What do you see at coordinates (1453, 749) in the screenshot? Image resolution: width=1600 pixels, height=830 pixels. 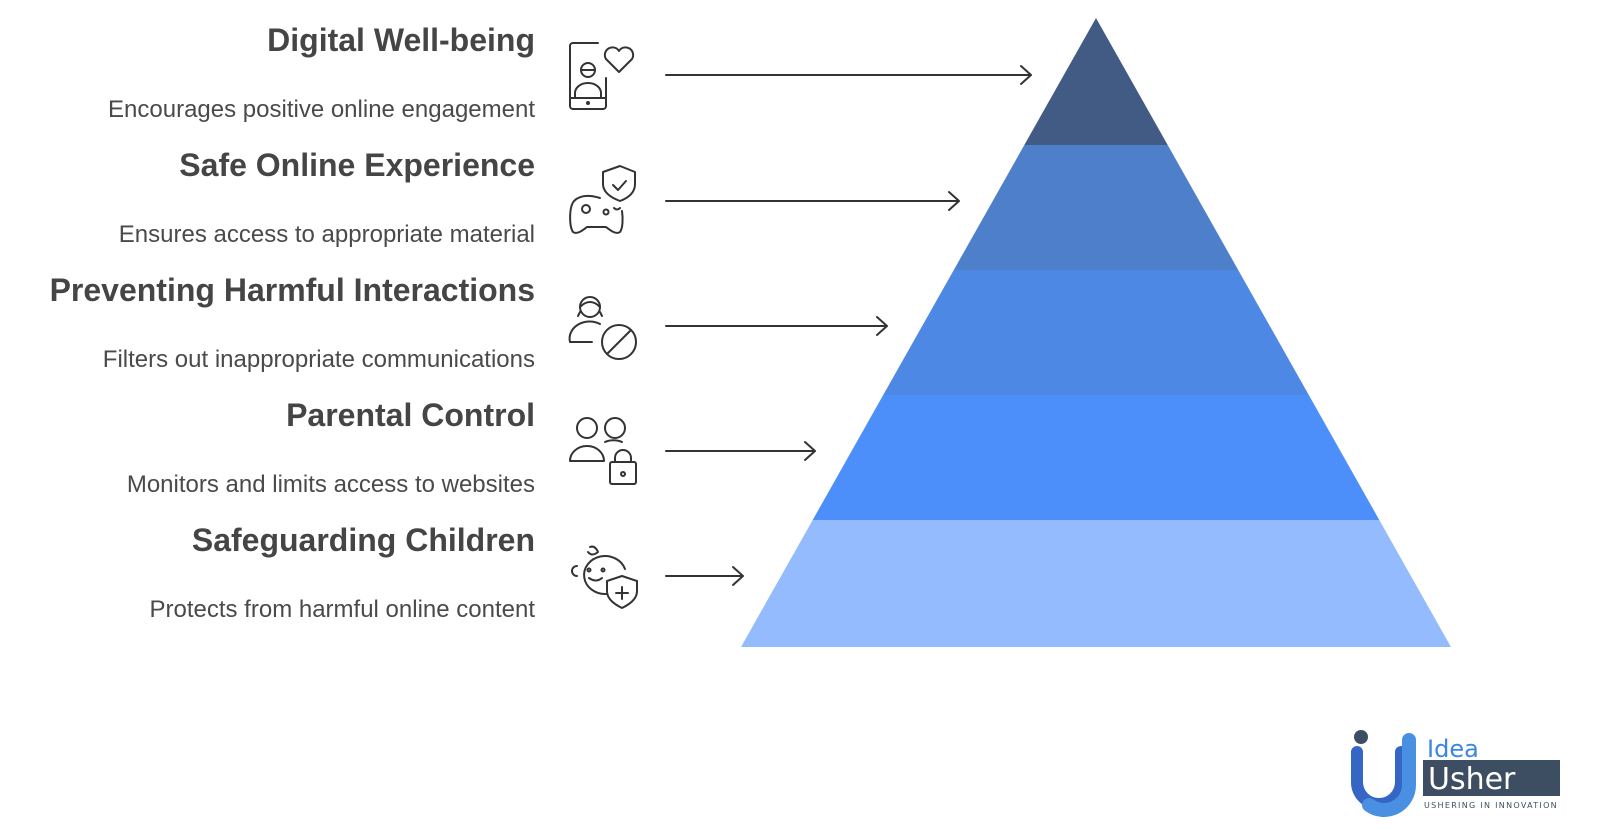 I see `logo-line1: Idea` at bounding box center [1453, 749].